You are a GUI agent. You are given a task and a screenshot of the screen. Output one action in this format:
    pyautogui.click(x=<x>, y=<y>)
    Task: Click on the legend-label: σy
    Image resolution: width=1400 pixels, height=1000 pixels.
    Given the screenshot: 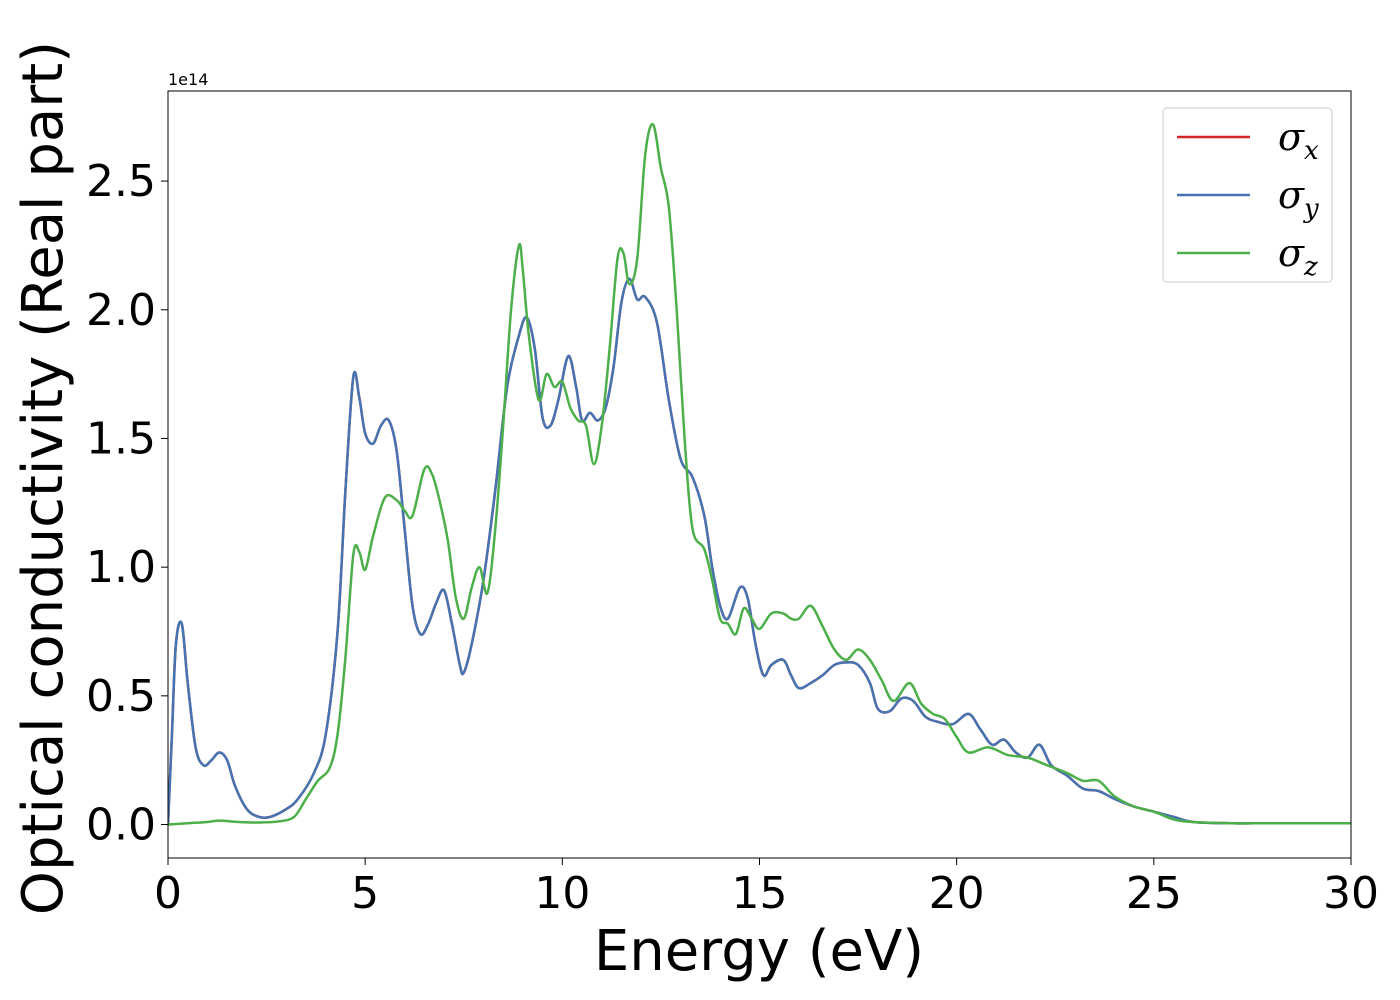 What is the action you would take?
    pyautogui.click(x=1298, y=198)
    